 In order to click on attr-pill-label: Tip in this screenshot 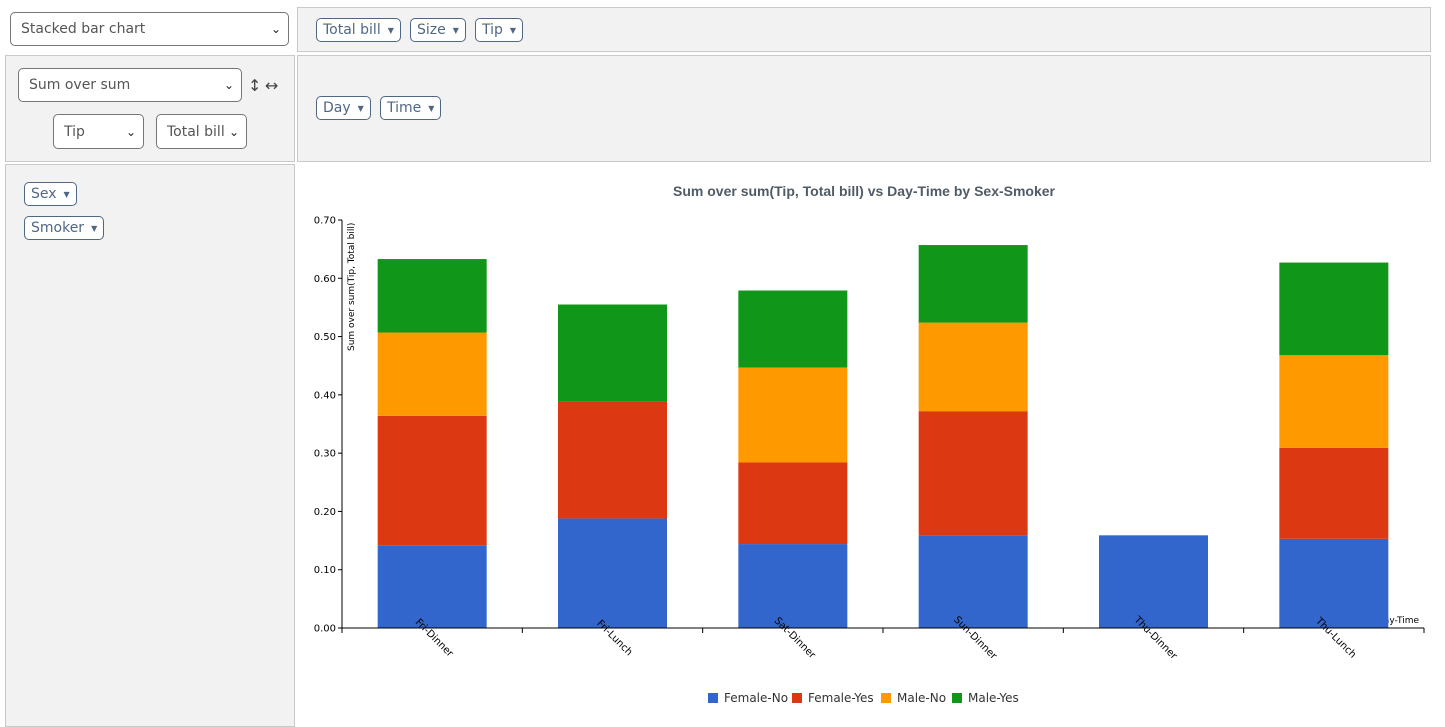, I will do `click(492, 30)`.